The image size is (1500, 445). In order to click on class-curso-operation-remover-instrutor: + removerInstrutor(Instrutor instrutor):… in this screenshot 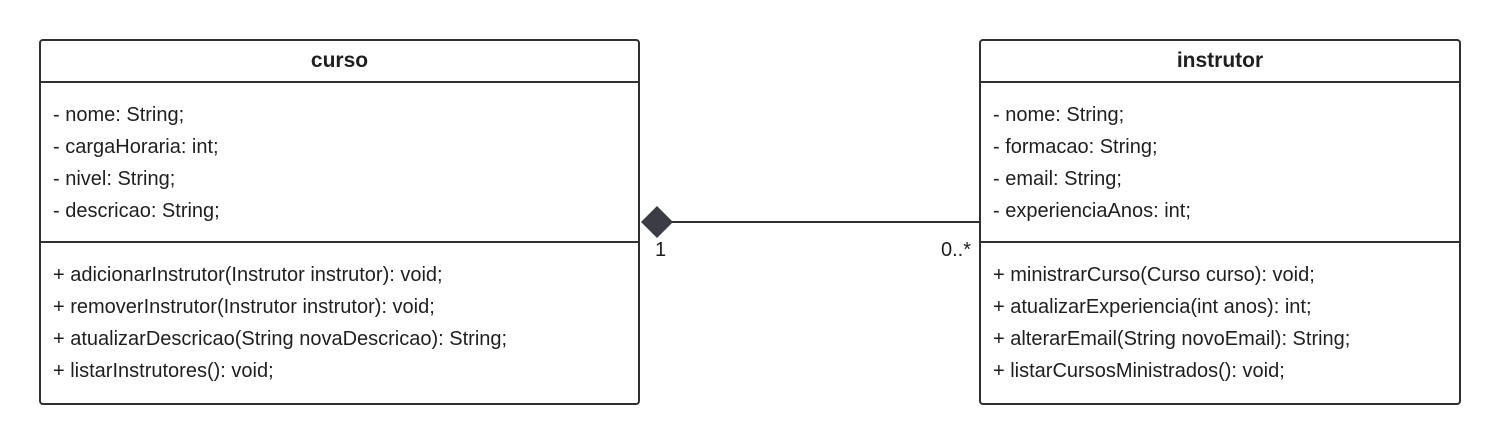, I will do `click(244, 307)`.